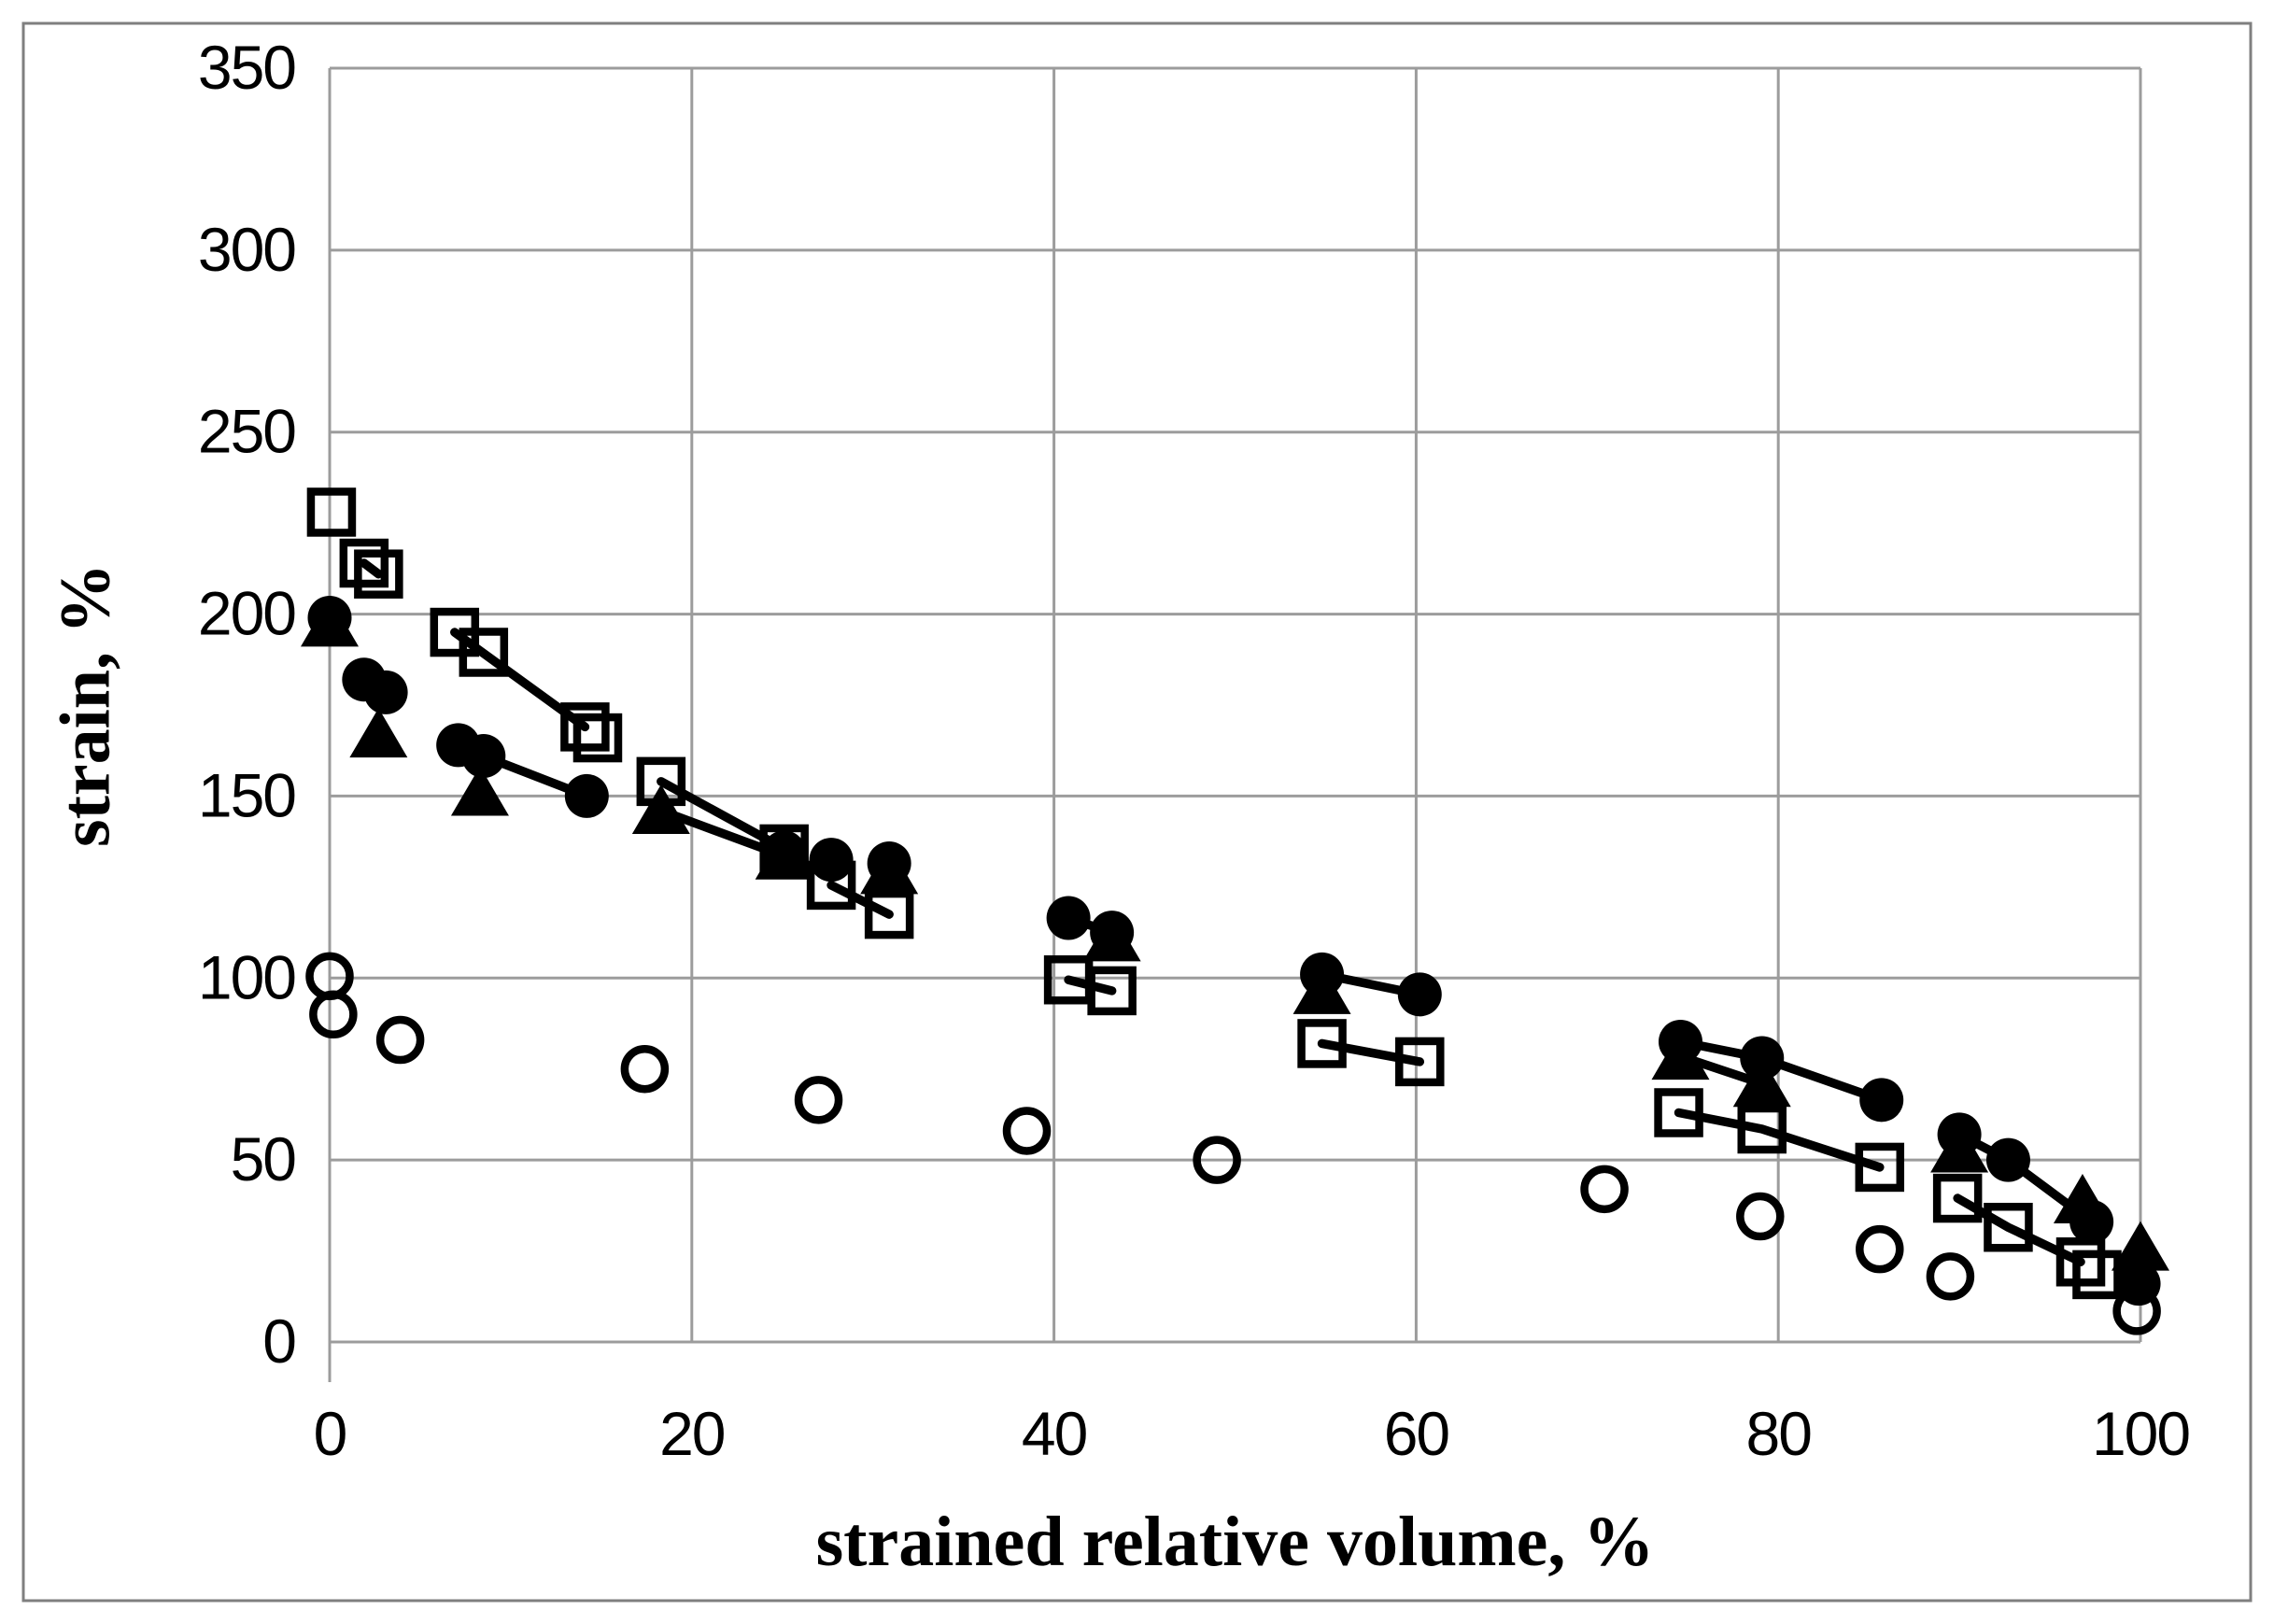 This screenshot has width=2274, height=1624. I want to click on svg-text: 60, so click(1416, 1433).